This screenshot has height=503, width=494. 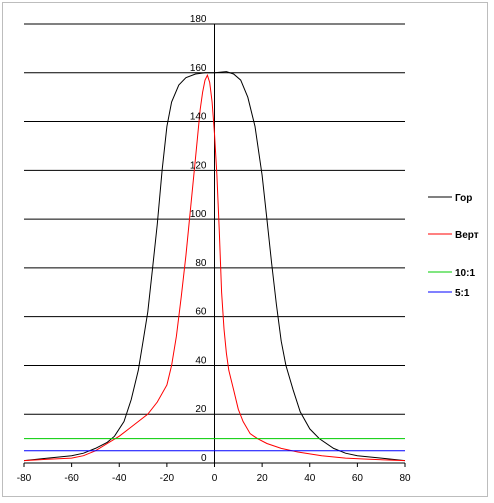 I want to click on legend-label-2: 10:1, so click(x=465, y=273).